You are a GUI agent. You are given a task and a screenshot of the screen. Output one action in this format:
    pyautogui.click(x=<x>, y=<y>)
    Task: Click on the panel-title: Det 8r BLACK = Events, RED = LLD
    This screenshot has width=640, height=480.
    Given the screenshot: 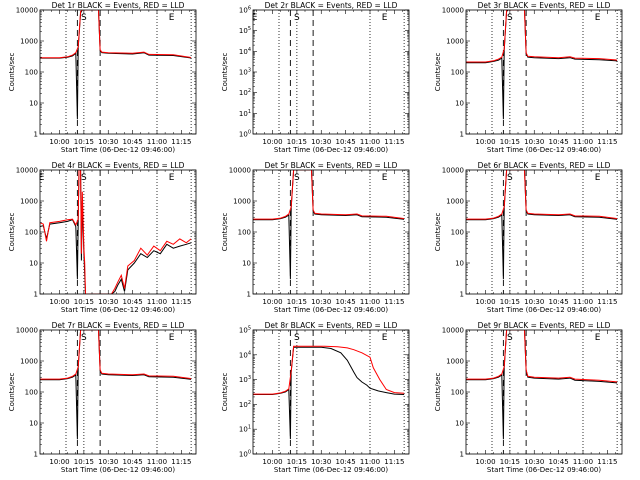 What is the action you would take?
    pyautogui.click(x=331, y=325)
    